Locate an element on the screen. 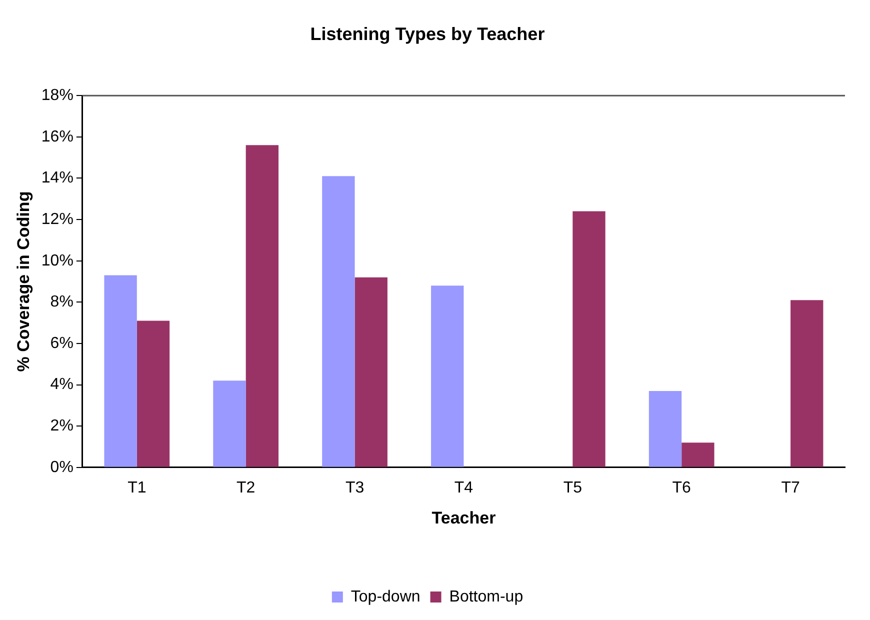 This screenshot has height=620, width=870. x-tick-label: T4 is located at coordinates (464, 487).